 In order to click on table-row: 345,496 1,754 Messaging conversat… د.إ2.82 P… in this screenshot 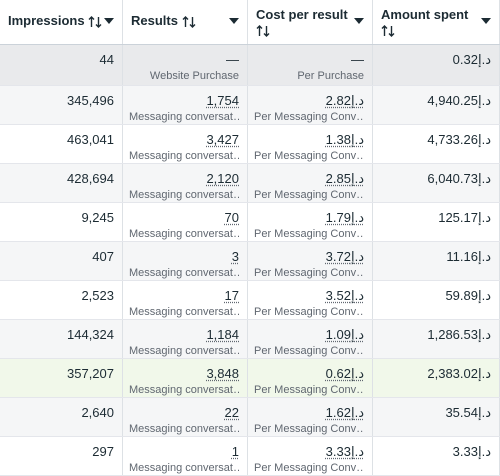, I will do `click(250, 105)`.